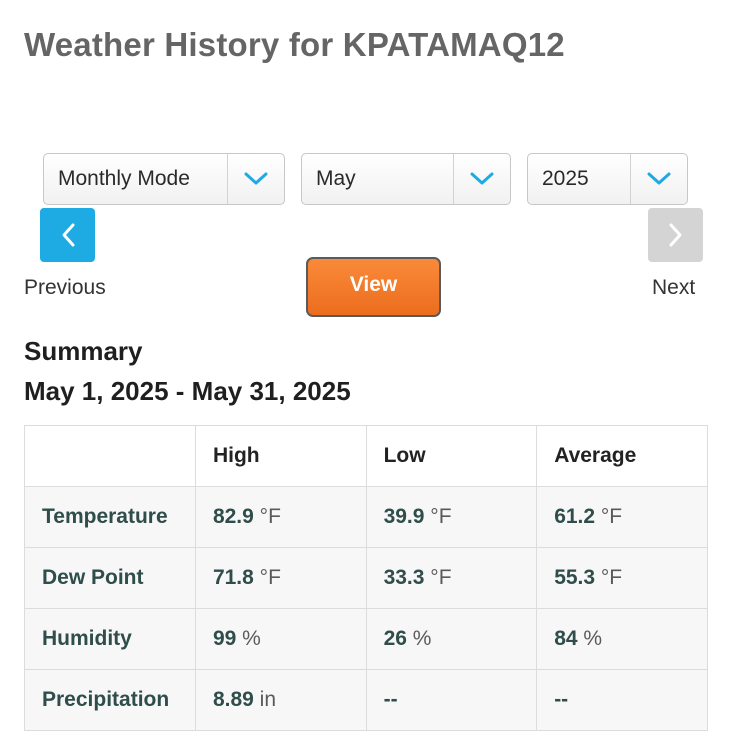 This screenshot has width=732, height=750. What do you see at coordinates (622, 578) in the screenshot?
I see `cell-average: 55.3 °F` at bounding box center [622, 578].